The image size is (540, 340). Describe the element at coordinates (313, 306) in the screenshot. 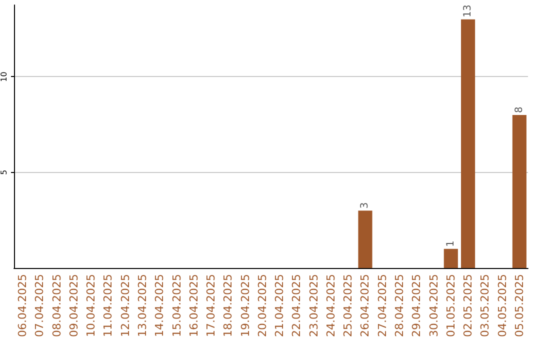

I see `x-tick-label: 23.04.2025` at that location.